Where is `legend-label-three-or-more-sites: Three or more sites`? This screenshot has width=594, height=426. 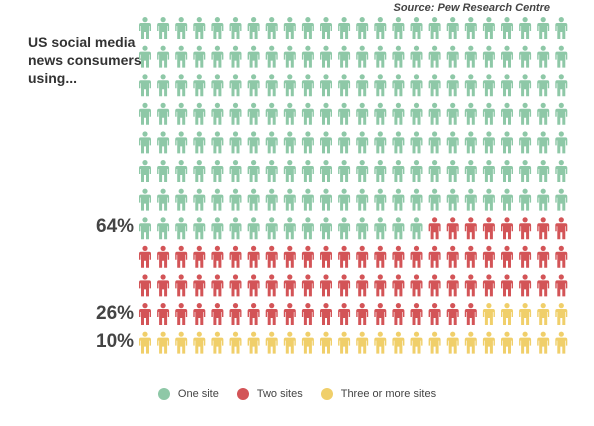 legend-label-three-or-more-sites: Three or more sites is located at coordinates (388, 394).